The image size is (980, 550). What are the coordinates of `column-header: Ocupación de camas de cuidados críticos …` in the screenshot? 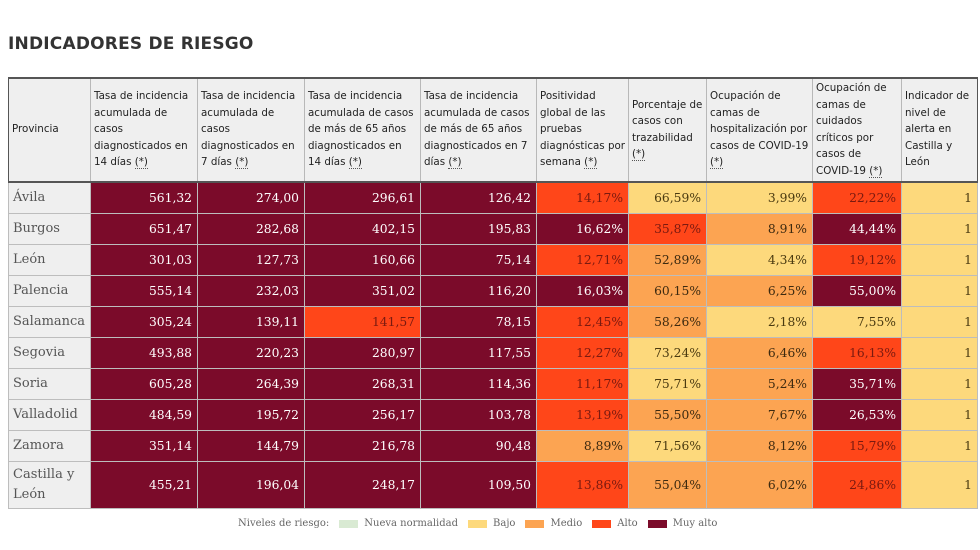 It's located at (857, 130).